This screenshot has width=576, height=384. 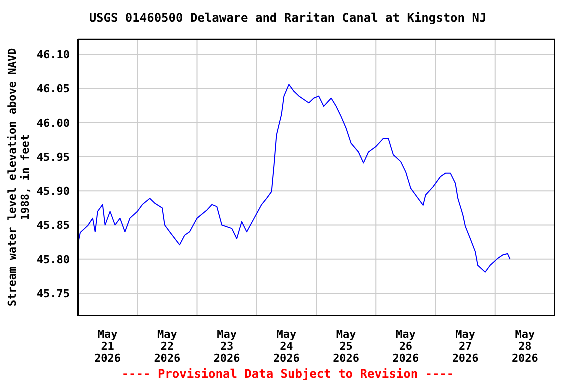 What do you see at coordinates (53, 293) in the screenshot?
I see `y-tick-label: 45.75` at bounding box center [53, 293].